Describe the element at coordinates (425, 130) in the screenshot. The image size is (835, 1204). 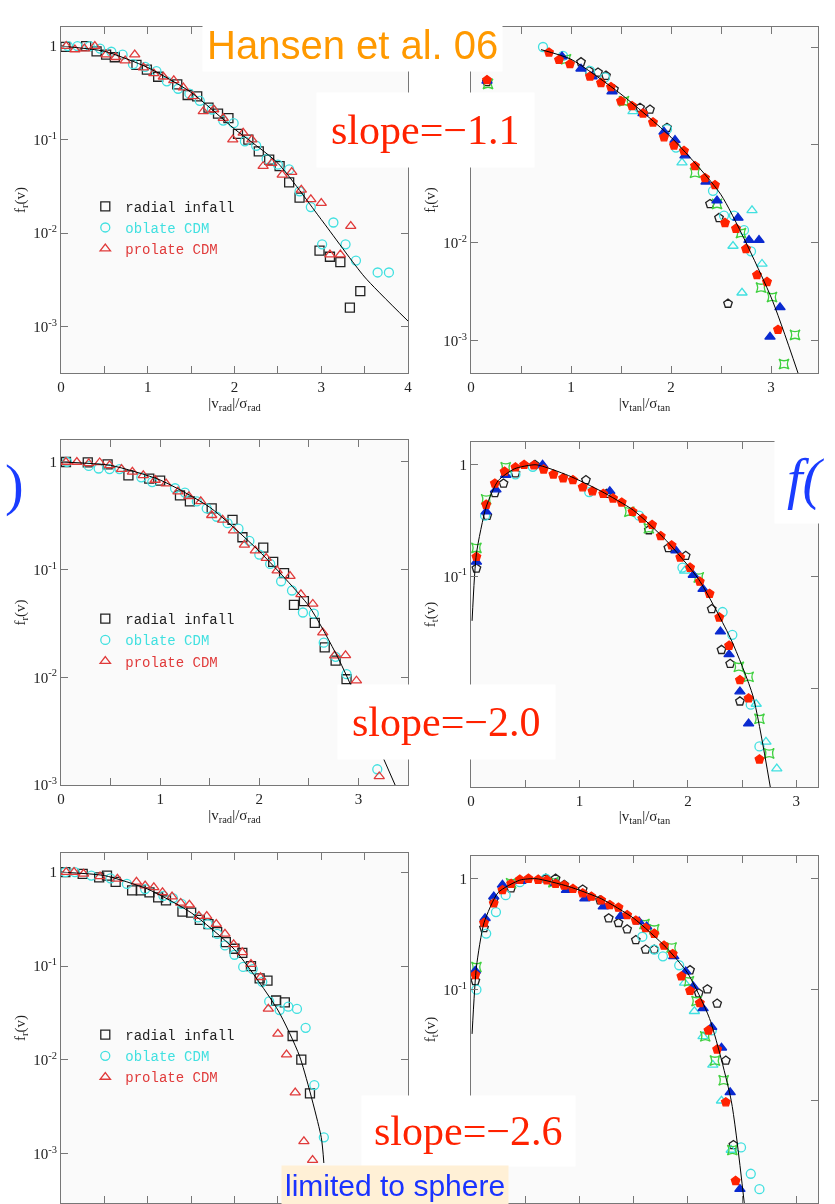
I see `annotation: slope=−1.1` at that location.